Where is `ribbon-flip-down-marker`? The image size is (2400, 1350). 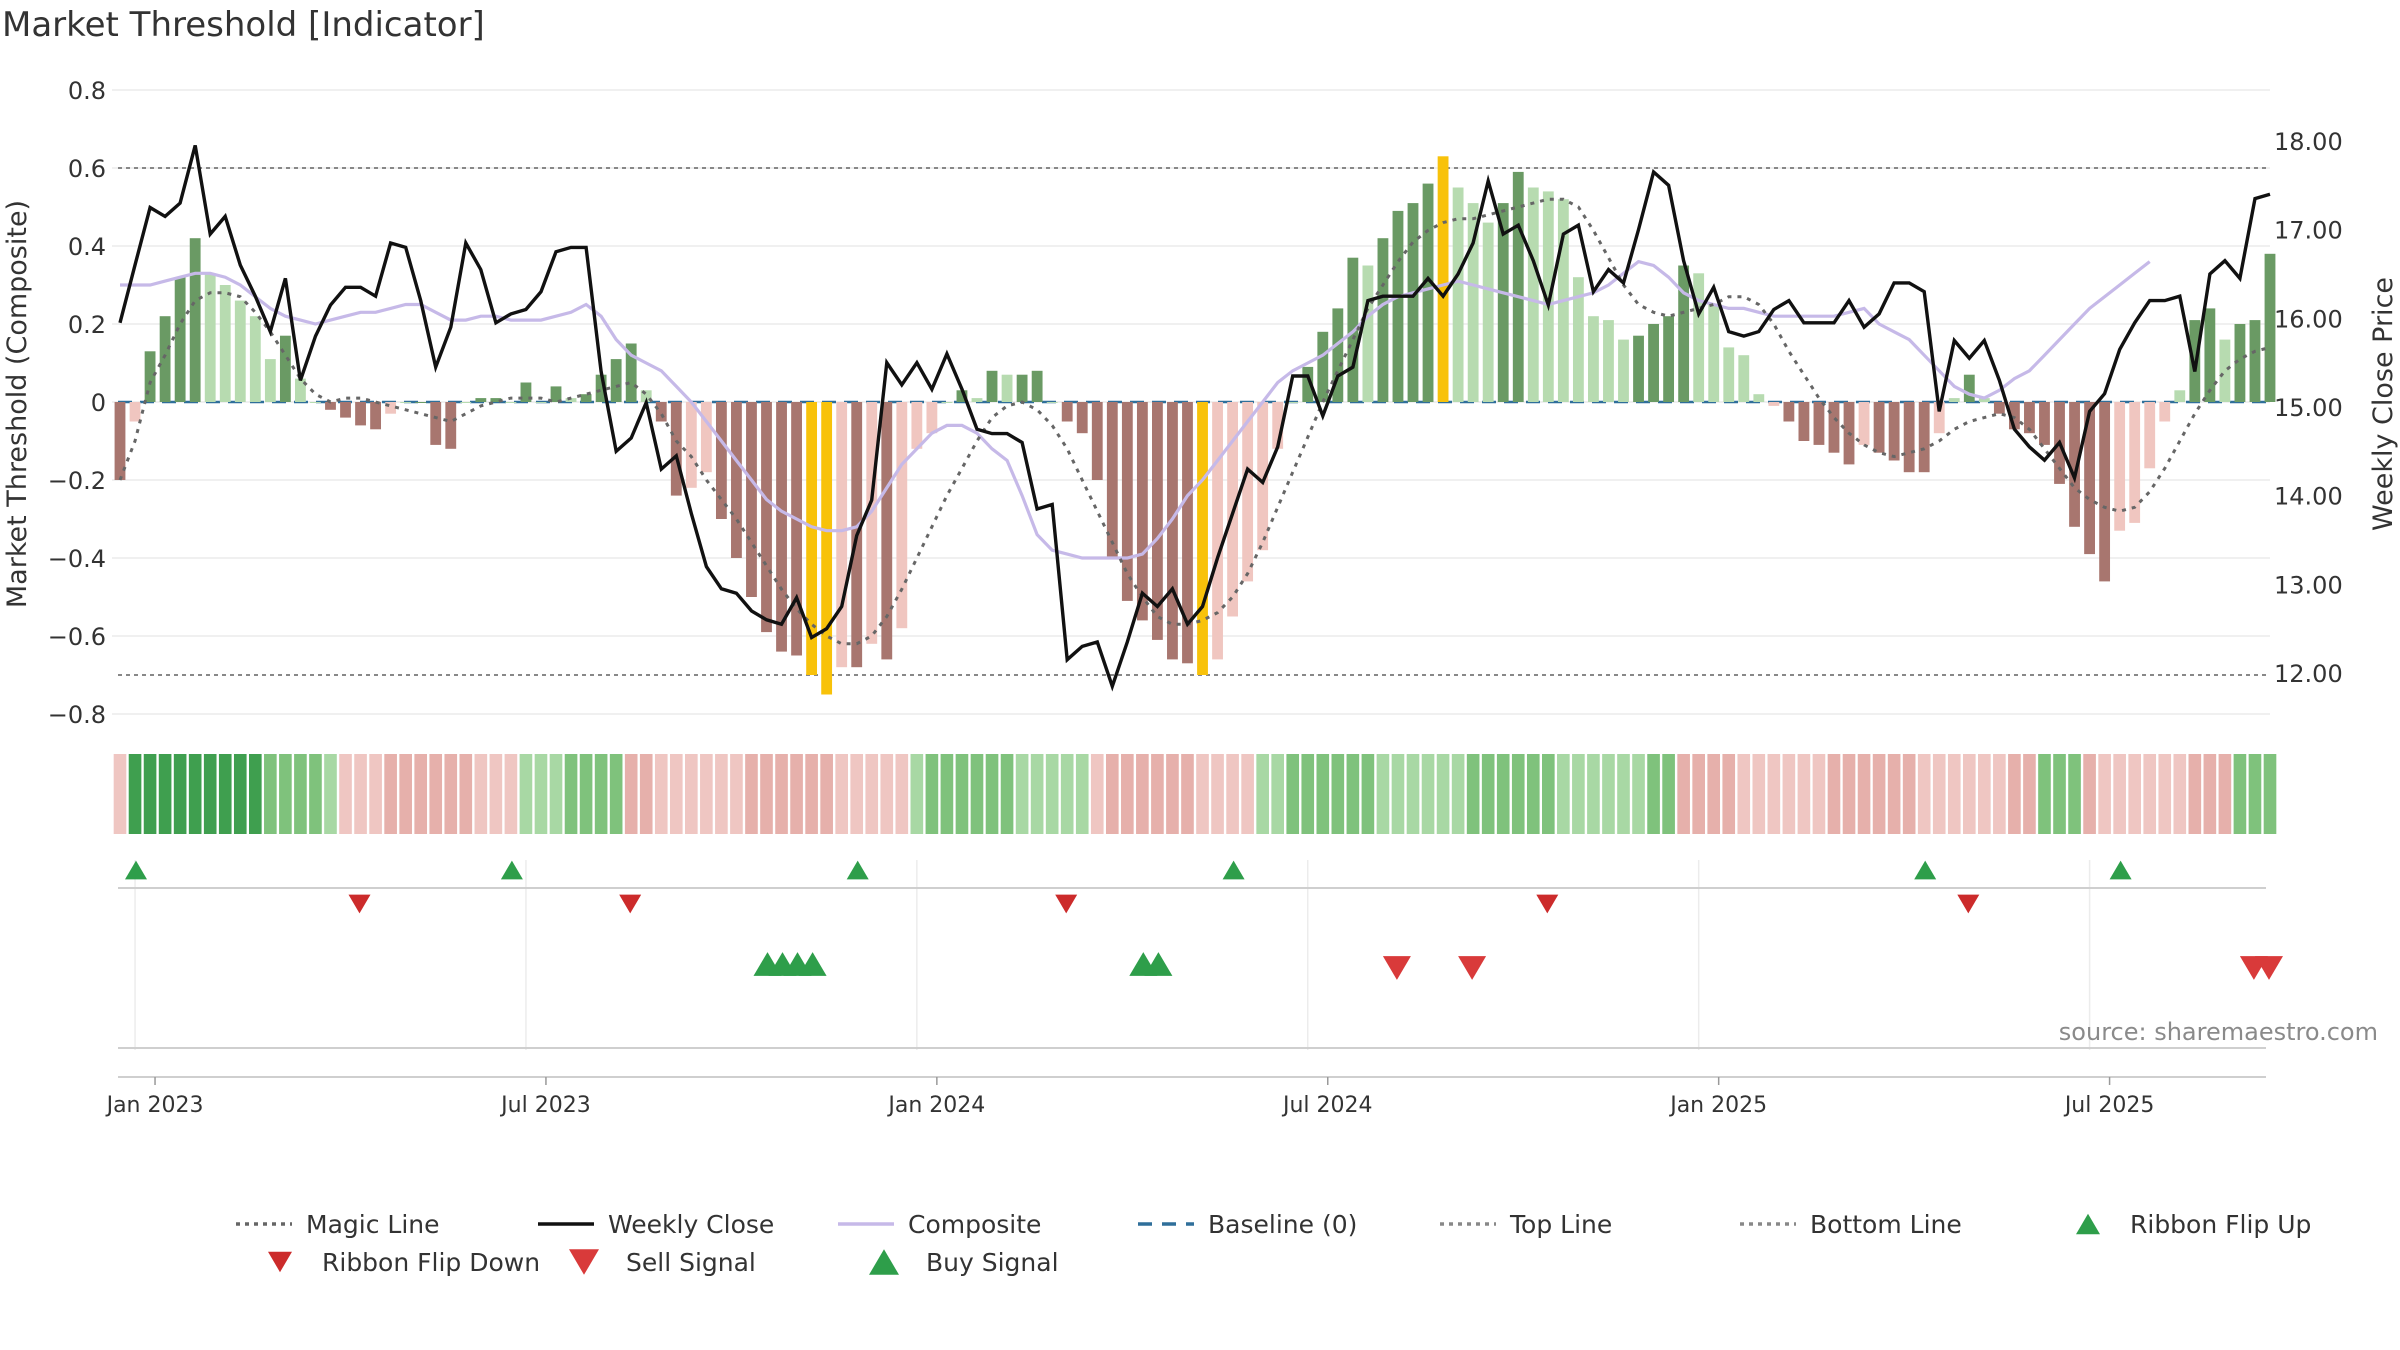
ribbon-flip-down-marker is located at coordinates (1547, 904).